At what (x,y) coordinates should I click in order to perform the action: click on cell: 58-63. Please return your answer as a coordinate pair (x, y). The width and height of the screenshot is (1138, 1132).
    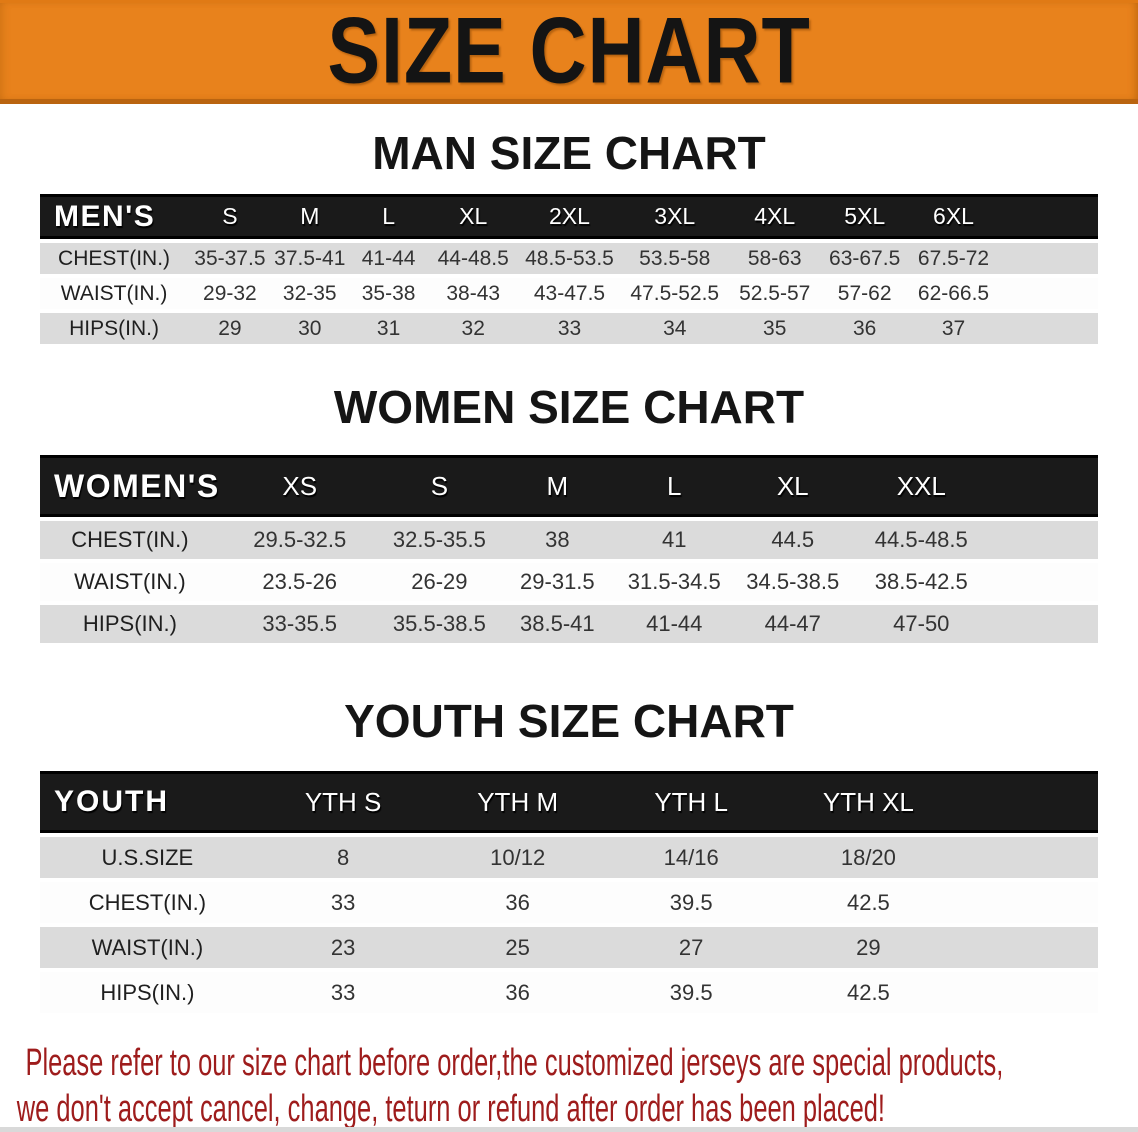
    Looking at the image, I should click on (774, 256).